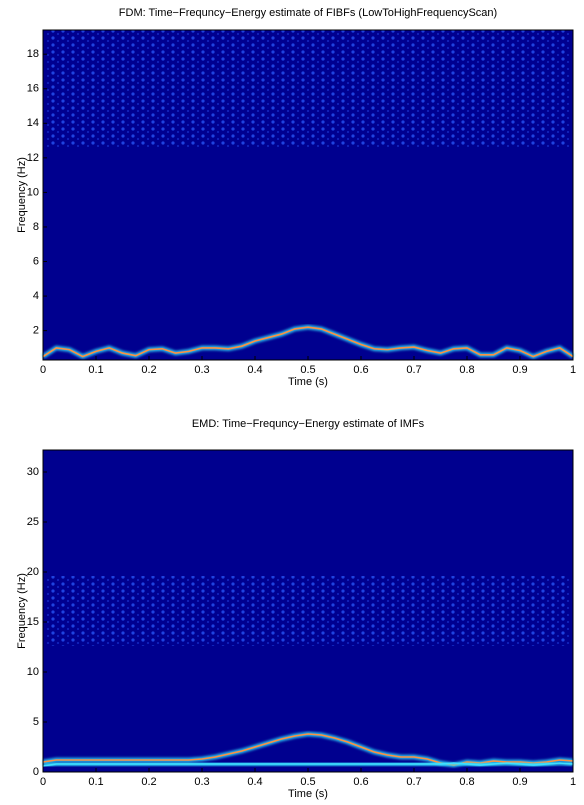 The height and width of the screenshot is (805, 584). What do you see at coordinates (33, 158) in the screenshot?
I see `y-tick-label: 12` at bounding box center [33, 158].